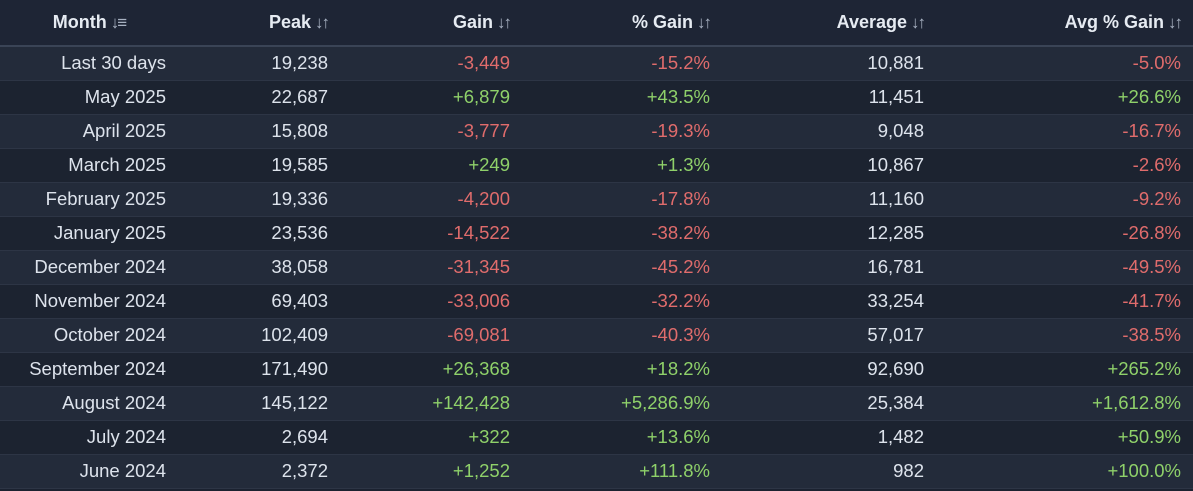 The height and width of the screenshot is (491, 1193). Describe the element at coordinates (109, 232) in the screenshot. I see `cell-month: January 2025` at that location.